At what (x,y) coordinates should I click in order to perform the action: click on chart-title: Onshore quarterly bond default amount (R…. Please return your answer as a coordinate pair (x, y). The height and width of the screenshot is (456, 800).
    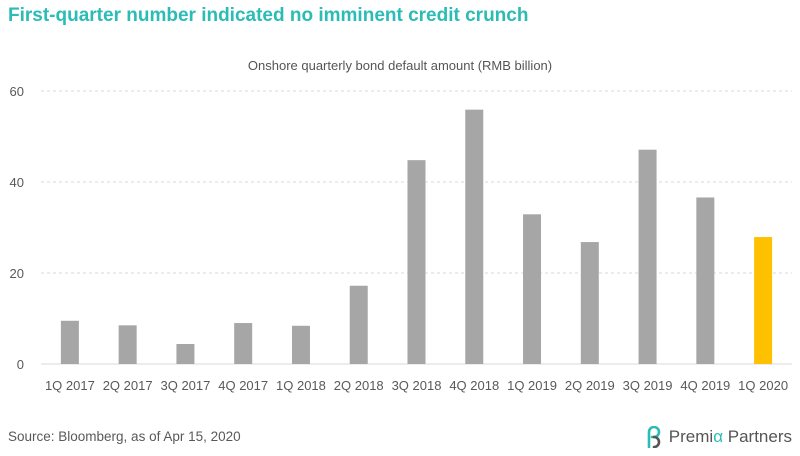
    Looking at the image, I should click on (400, 65).